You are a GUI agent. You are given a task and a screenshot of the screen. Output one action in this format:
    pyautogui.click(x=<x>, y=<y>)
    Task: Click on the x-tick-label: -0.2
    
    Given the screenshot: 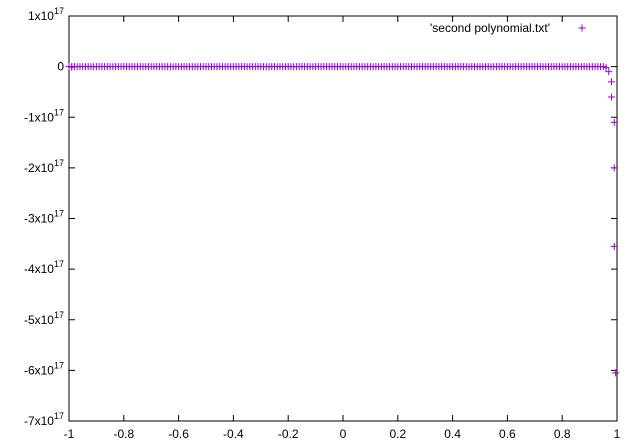 What is the action you would take?
    pyautogui.click(x=288, y=434)
    